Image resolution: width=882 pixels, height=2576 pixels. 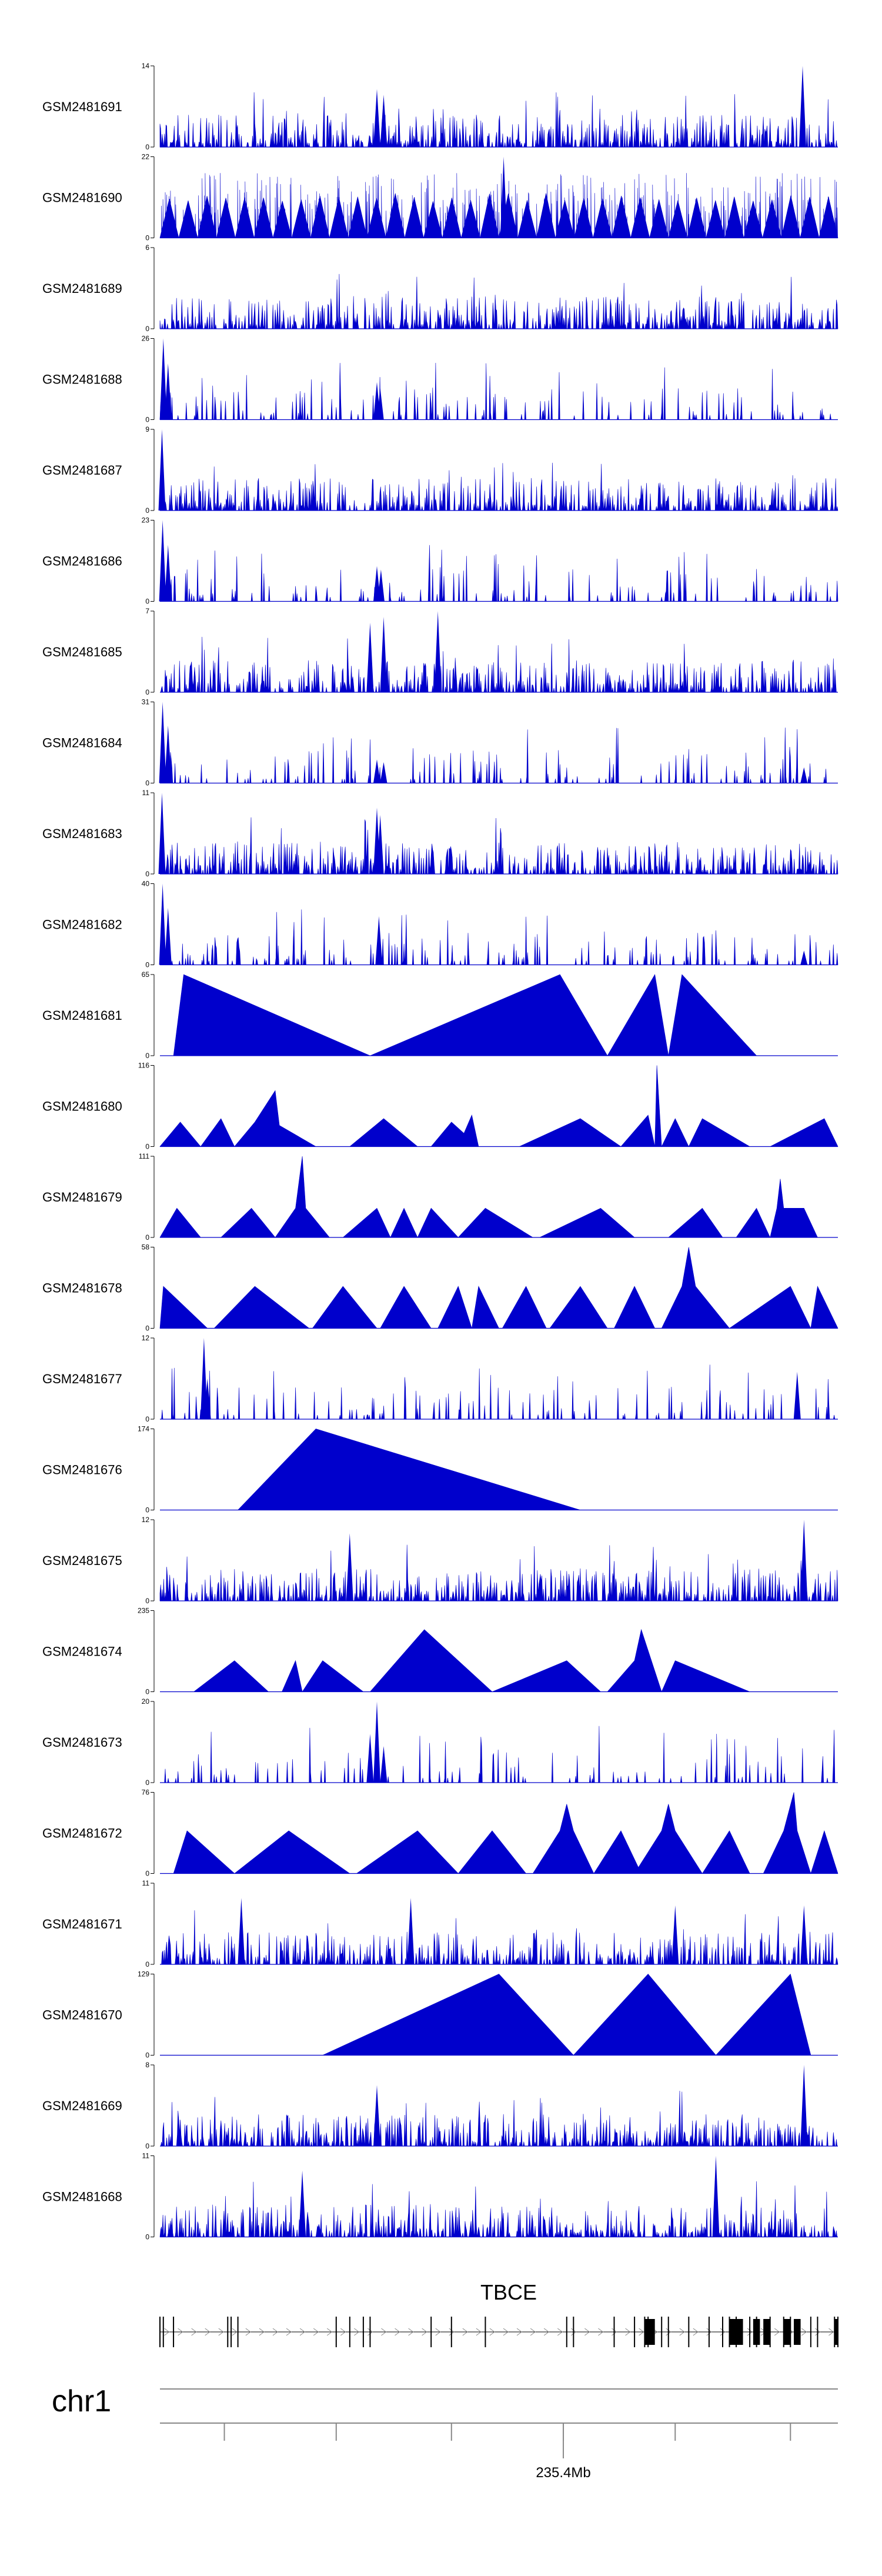 I want to click on track-label: GSM2481671, so click(x=82, y=1924).